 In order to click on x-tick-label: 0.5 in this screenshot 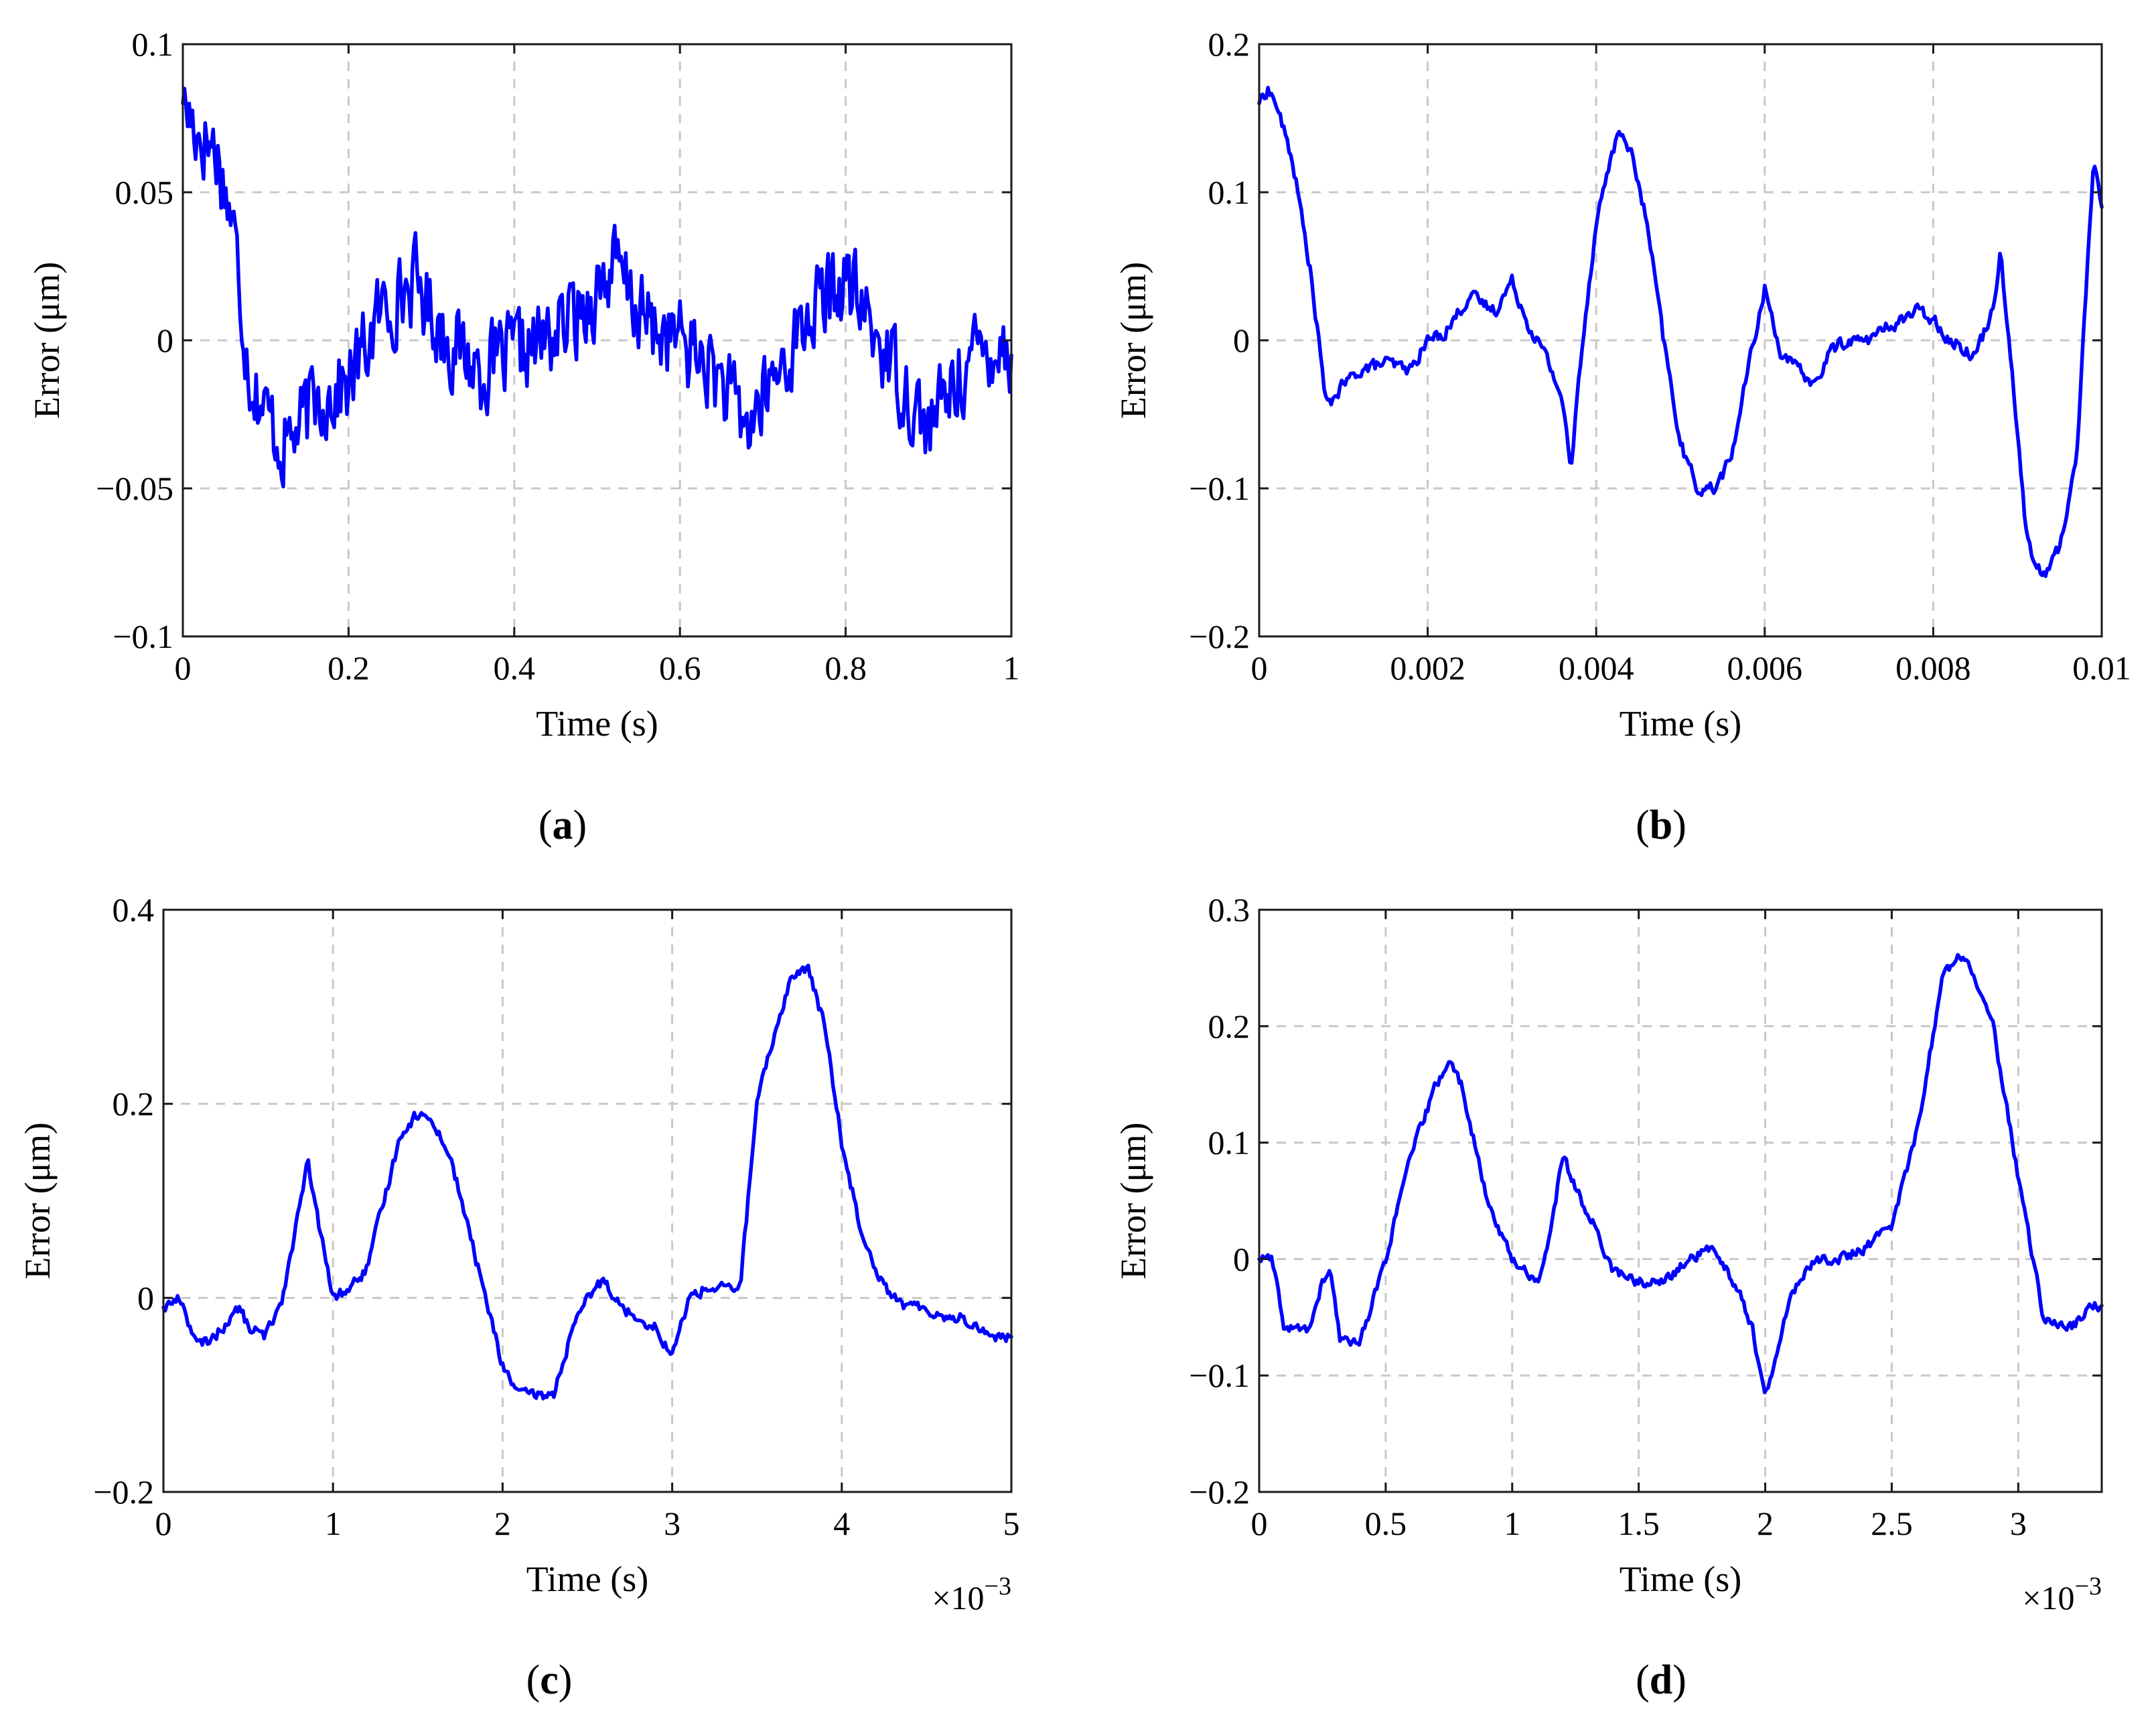, I will do `click(1386, 1523)`.